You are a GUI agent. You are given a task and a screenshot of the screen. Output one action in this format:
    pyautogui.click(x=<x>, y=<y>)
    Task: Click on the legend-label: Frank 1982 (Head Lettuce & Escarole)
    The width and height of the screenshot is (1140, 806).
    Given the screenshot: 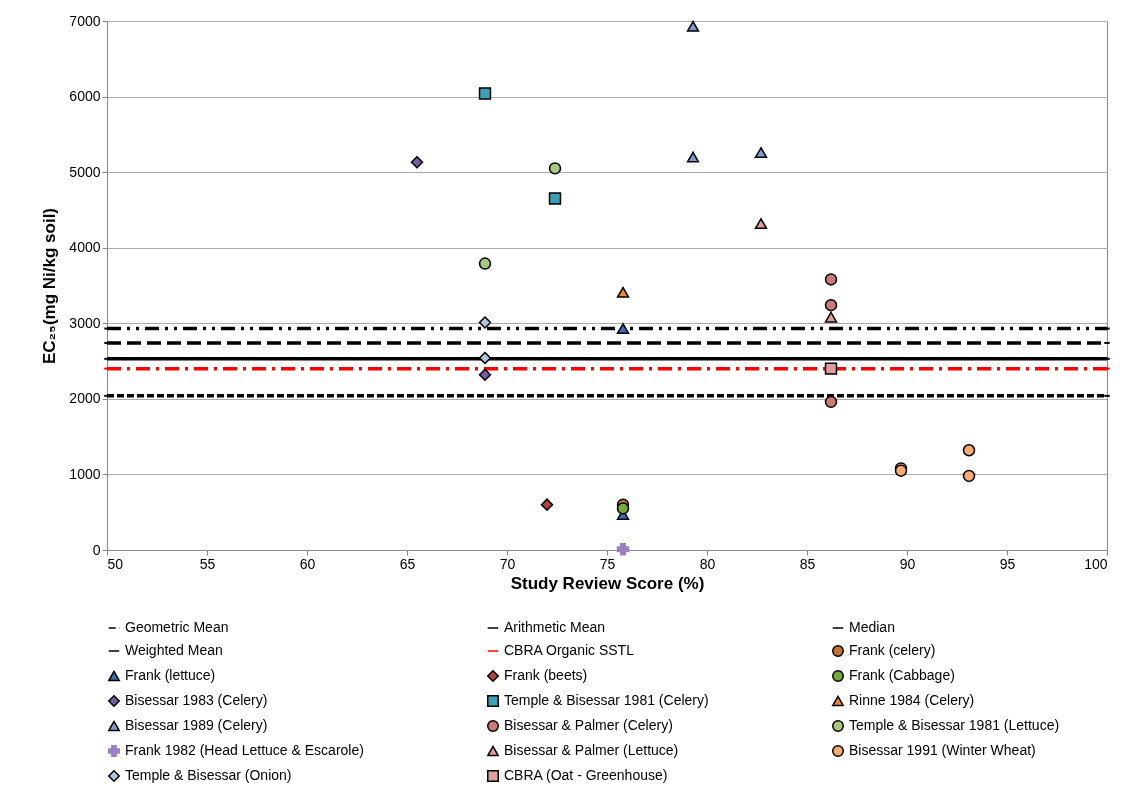 What is the action you would take?
    pyautogui.click(x=244, y=750)
    